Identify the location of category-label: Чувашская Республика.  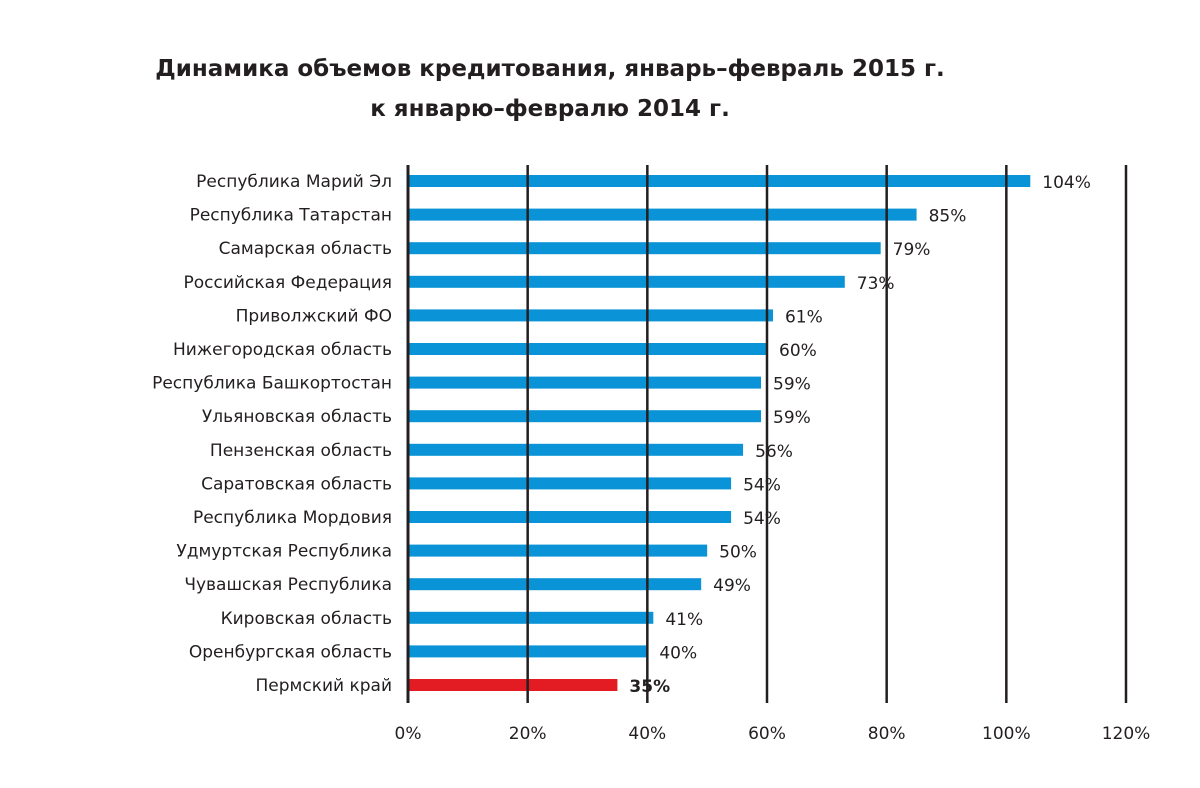
(288, 585).